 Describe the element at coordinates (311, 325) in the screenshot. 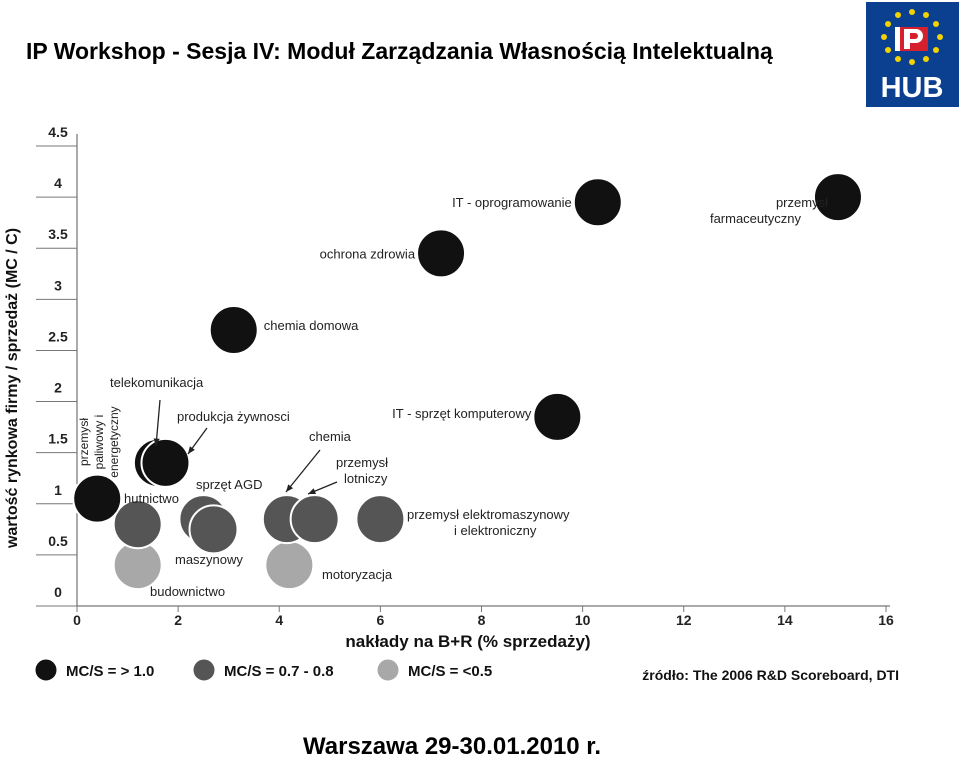

I see `point-label: chemia domowa` at that location.